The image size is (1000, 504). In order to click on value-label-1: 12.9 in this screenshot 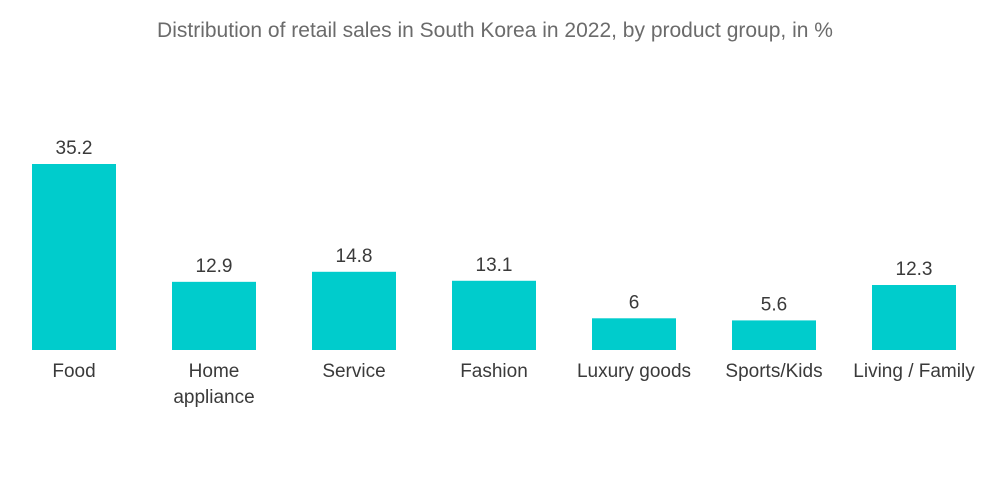, I will do `click(214, 266)`.